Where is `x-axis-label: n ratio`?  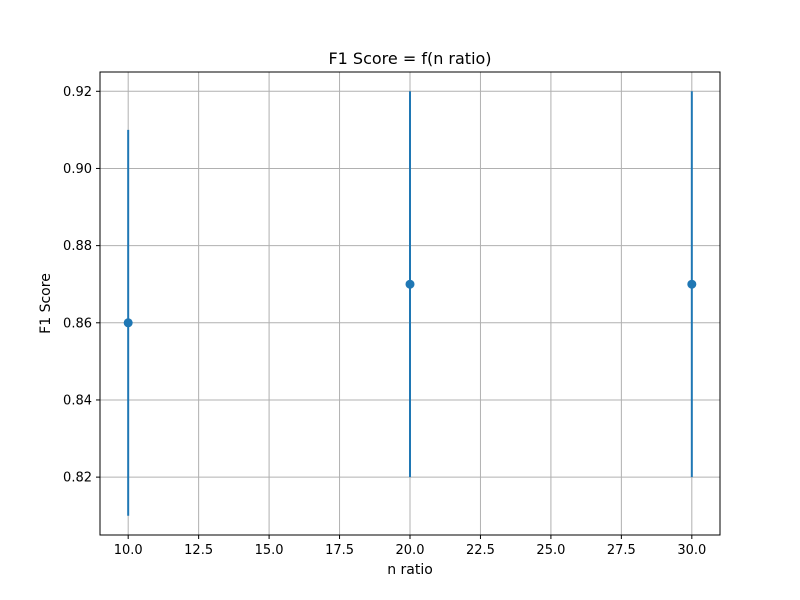 x-axis-label: n ratio is located at coordinates (410, 570).